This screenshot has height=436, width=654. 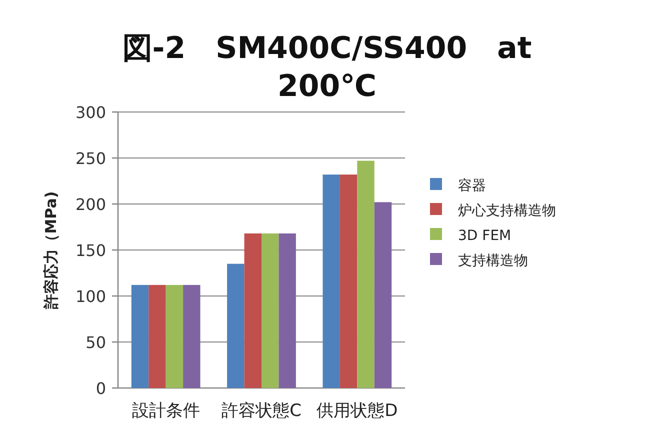 I want to click on legend-label: 炉心支持構造物, so click(x=507, y=211).